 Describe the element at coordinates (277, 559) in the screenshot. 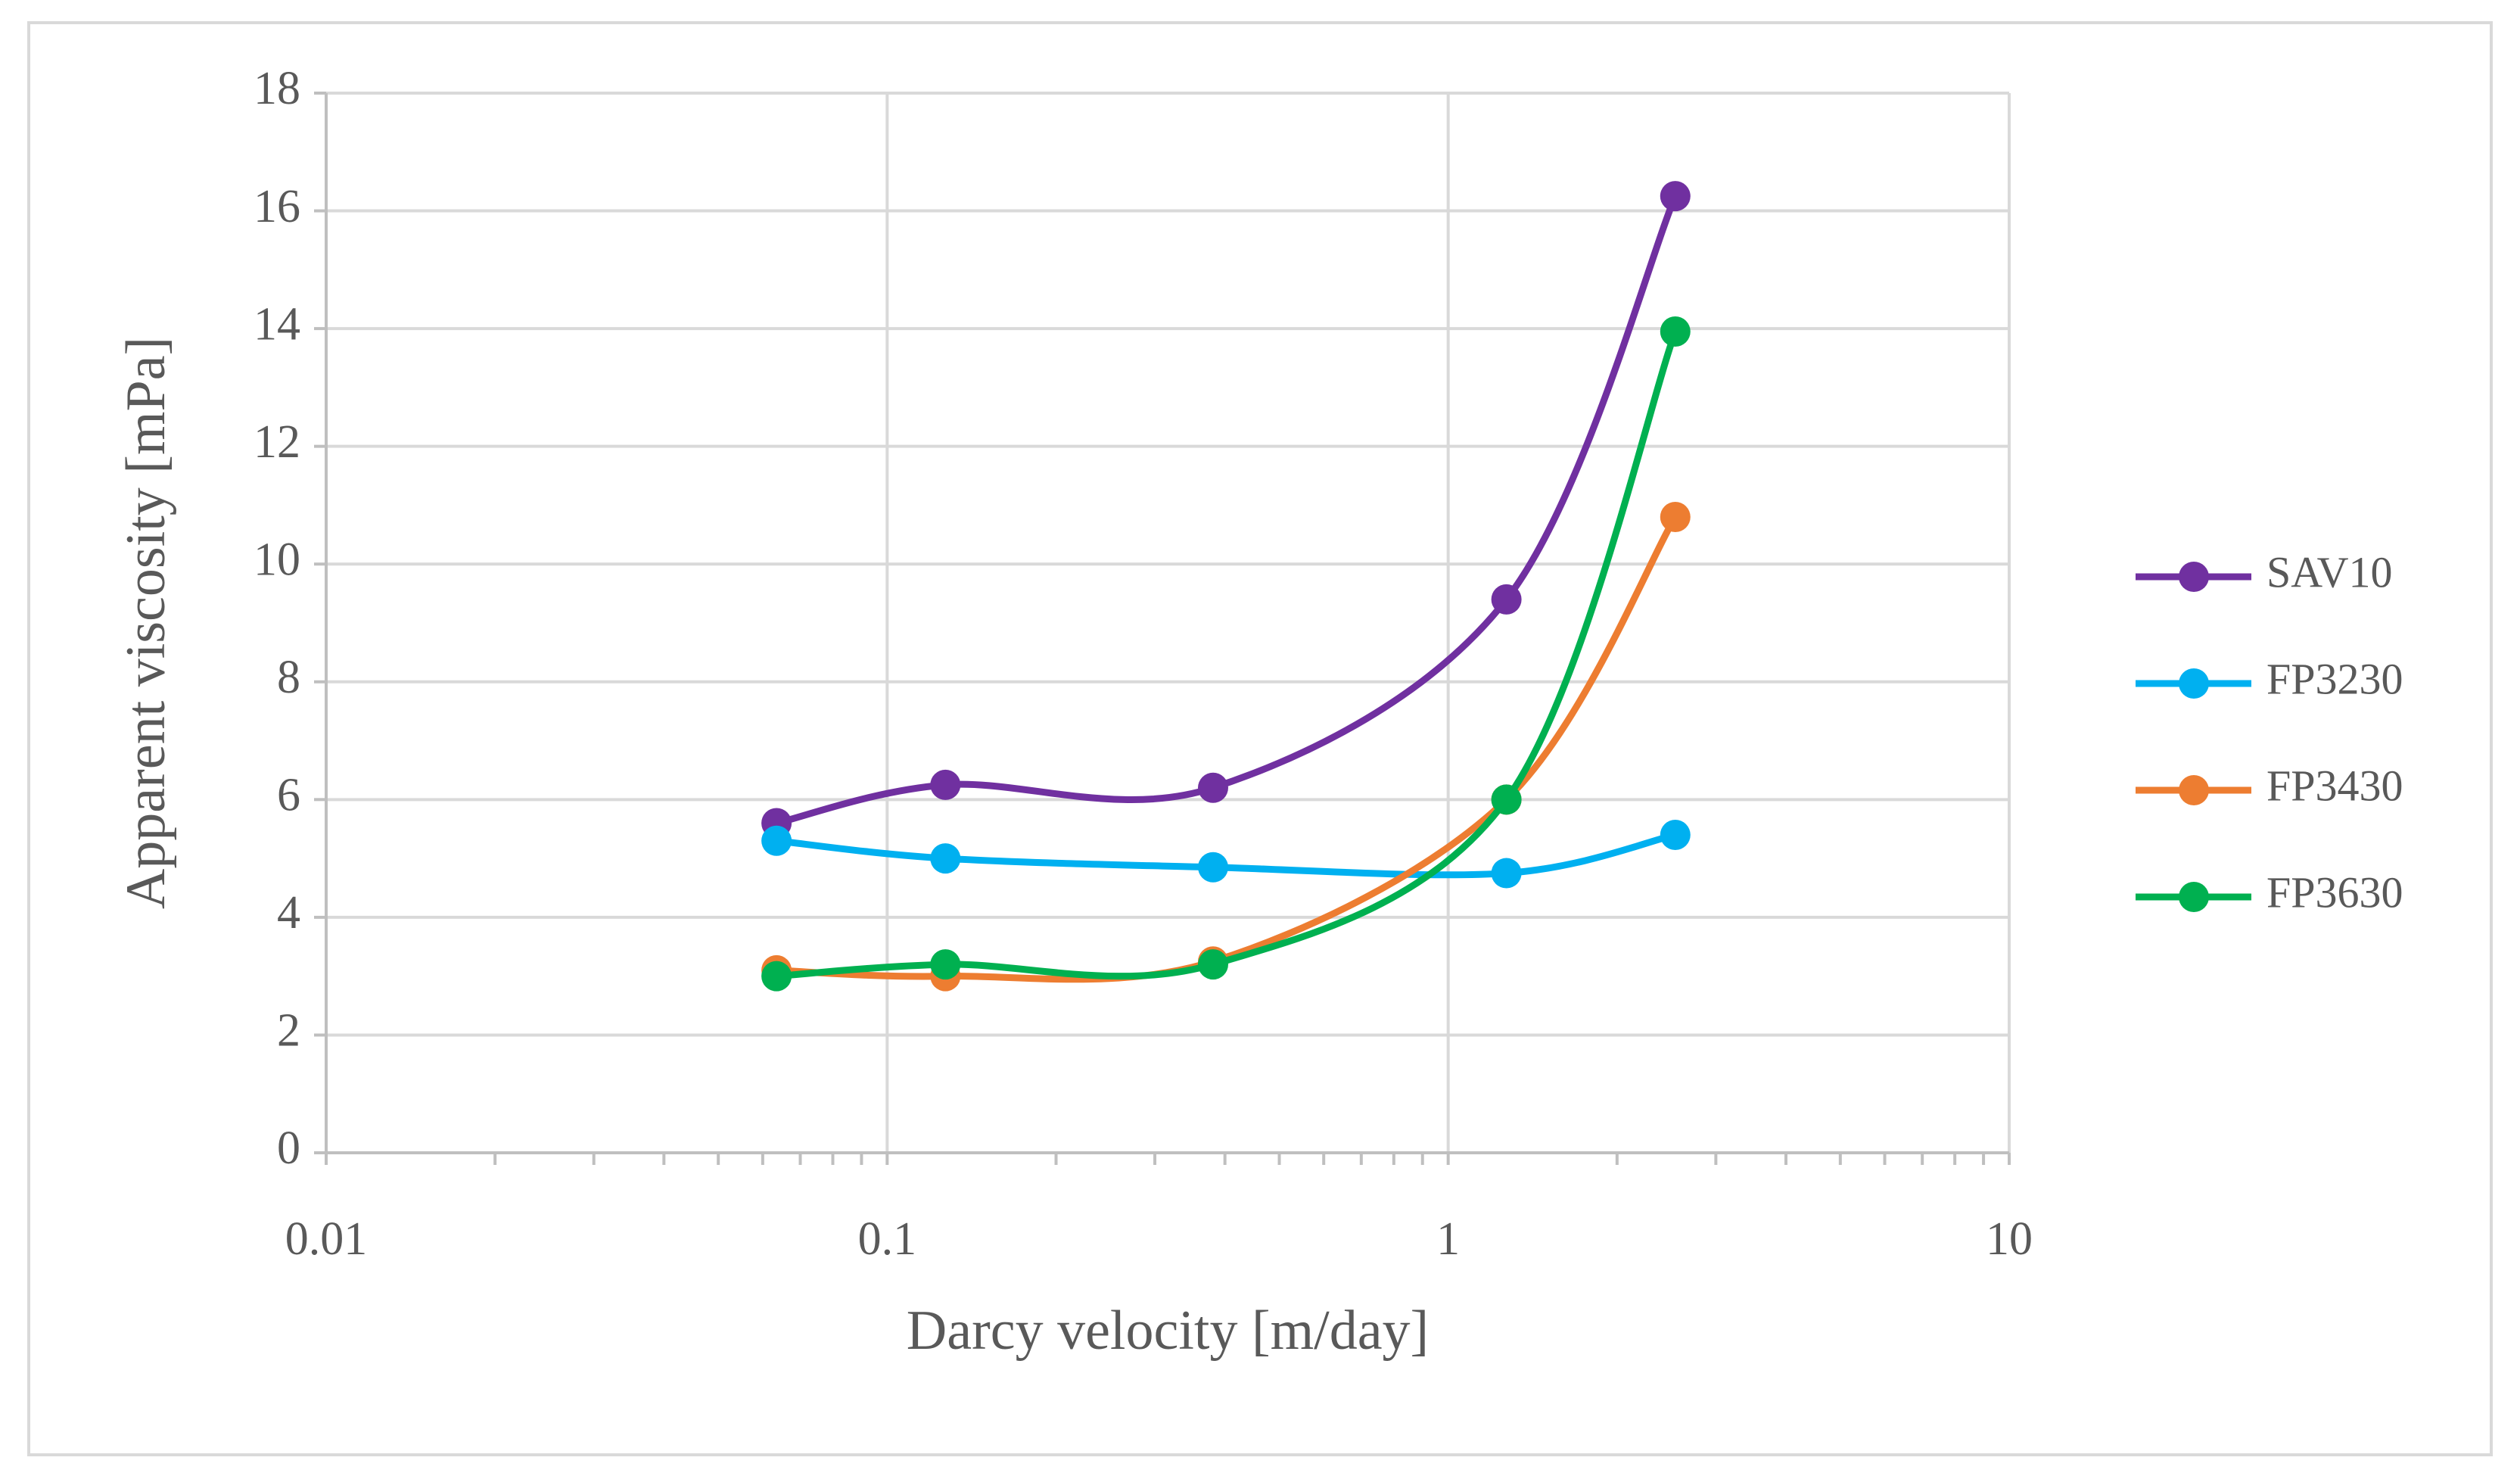

I see `y-tick-label: 10` at that location.